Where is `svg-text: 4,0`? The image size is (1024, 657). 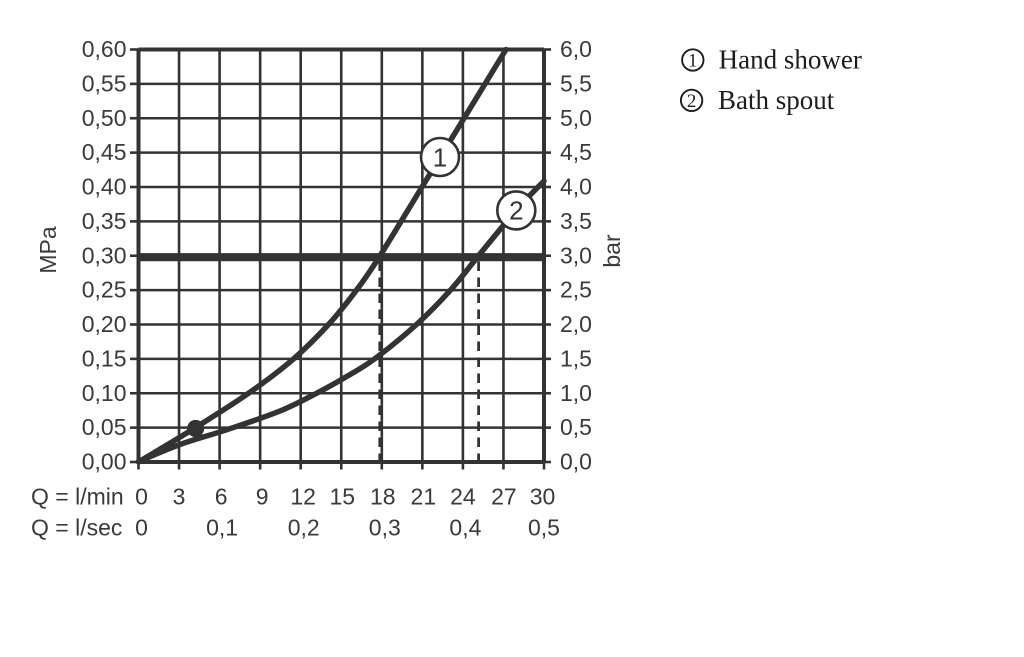 svg-text: 4,0 is located at coordinates (576, 187).